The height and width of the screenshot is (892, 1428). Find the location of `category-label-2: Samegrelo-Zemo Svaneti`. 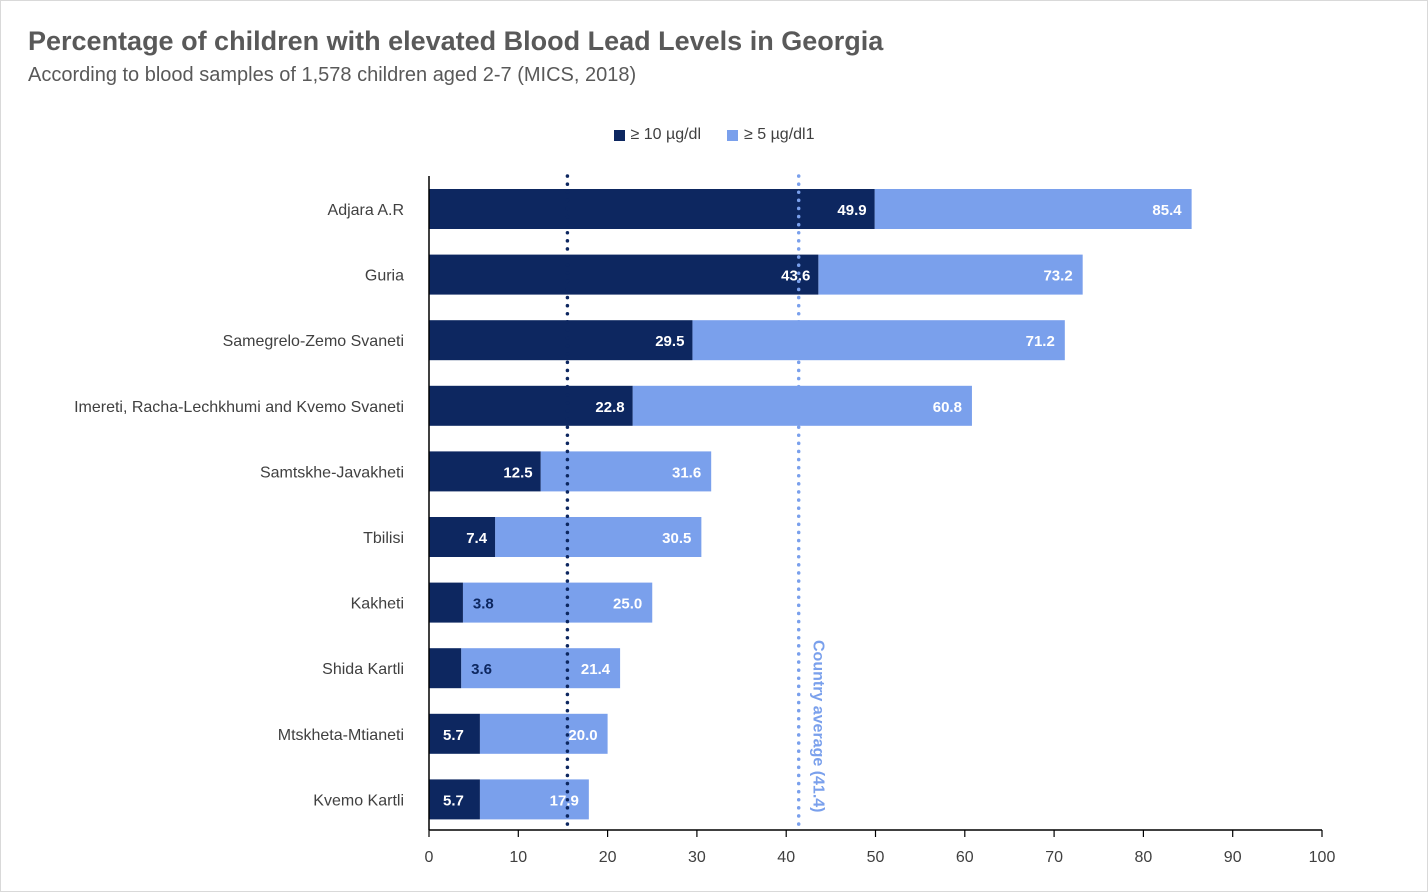

category-label-2: Samegrelo-Zemo Svaneti is located at coordinates (313, 341).